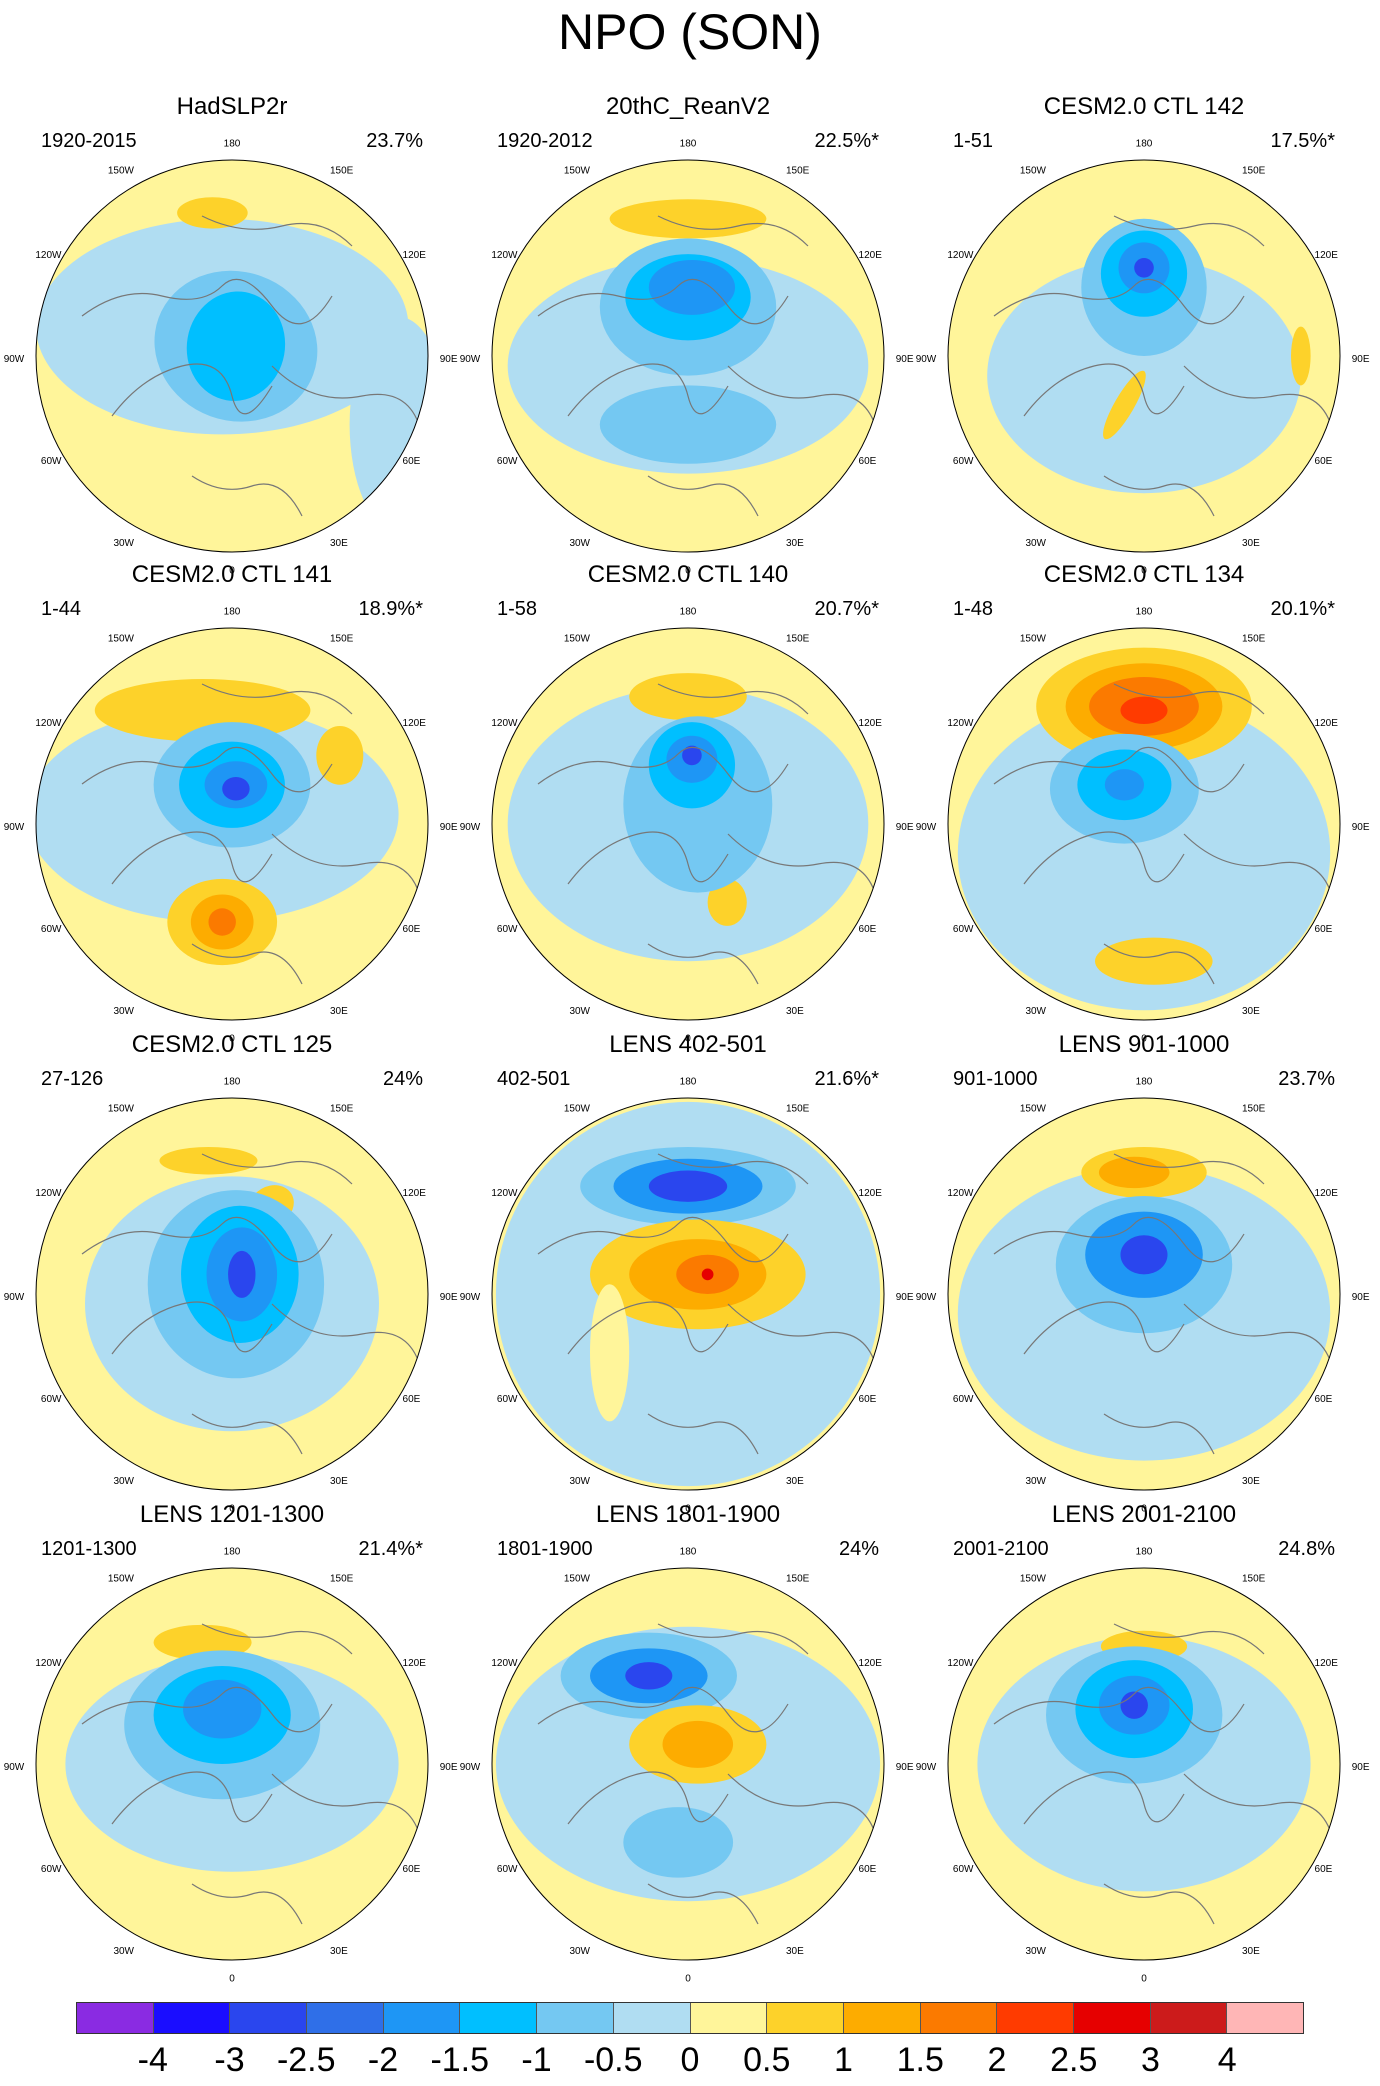 The width and height of the screenshot is (1380, 2086). Describe the element at coordinates (402, 1079) in the screenshot. I see `panel-variance: 24%` at that location.